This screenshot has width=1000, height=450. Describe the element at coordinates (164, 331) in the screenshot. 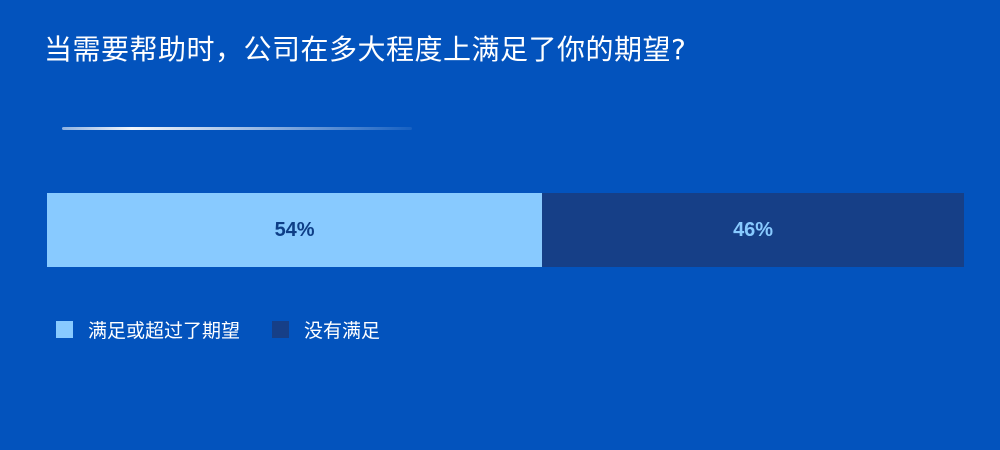

I see `legend-label-1: 满足或超过了期望` at that location.